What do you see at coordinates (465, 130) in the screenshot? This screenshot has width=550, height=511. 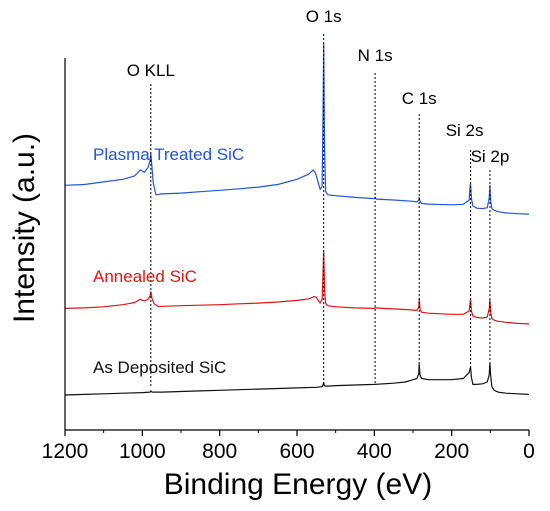 I see `annotation-label-5: Si 2s` at bounding box center [465, 130].